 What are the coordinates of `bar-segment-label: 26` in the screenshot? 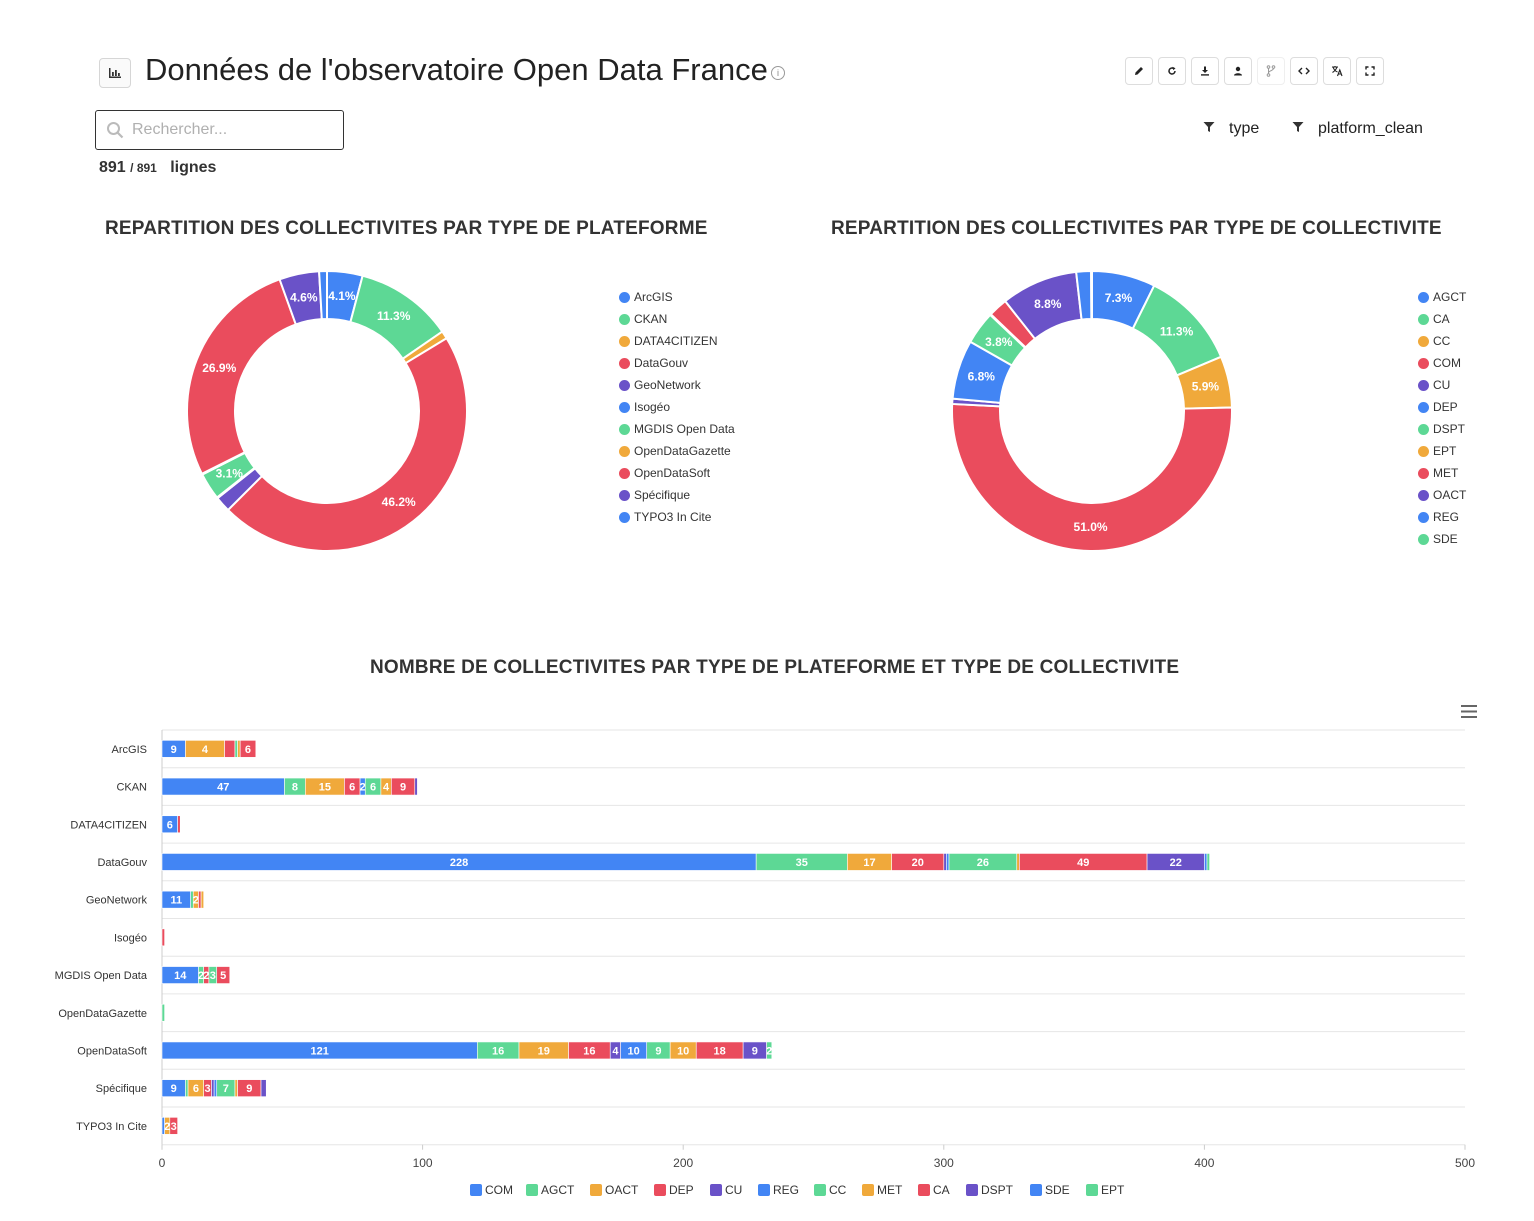 It's located at (983, 863).